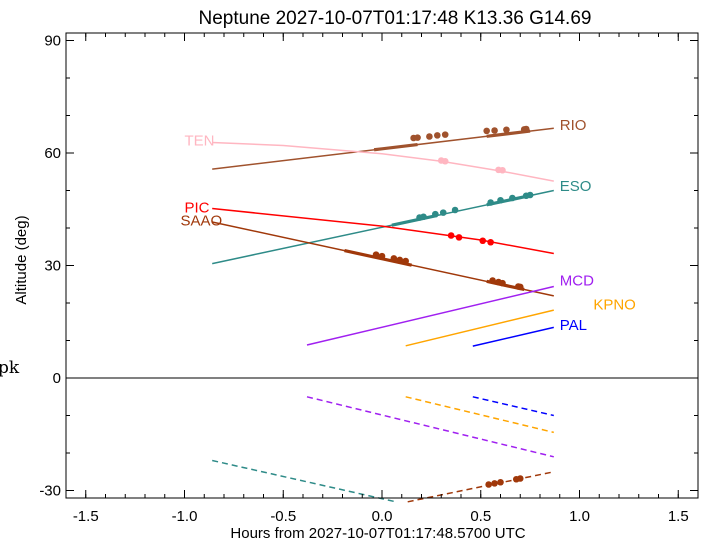 The image size is (712, 544). What do you see at coordinates (513, 336) in the screenshot?
I see `series-line-pal` at bounding box center [513, 336].